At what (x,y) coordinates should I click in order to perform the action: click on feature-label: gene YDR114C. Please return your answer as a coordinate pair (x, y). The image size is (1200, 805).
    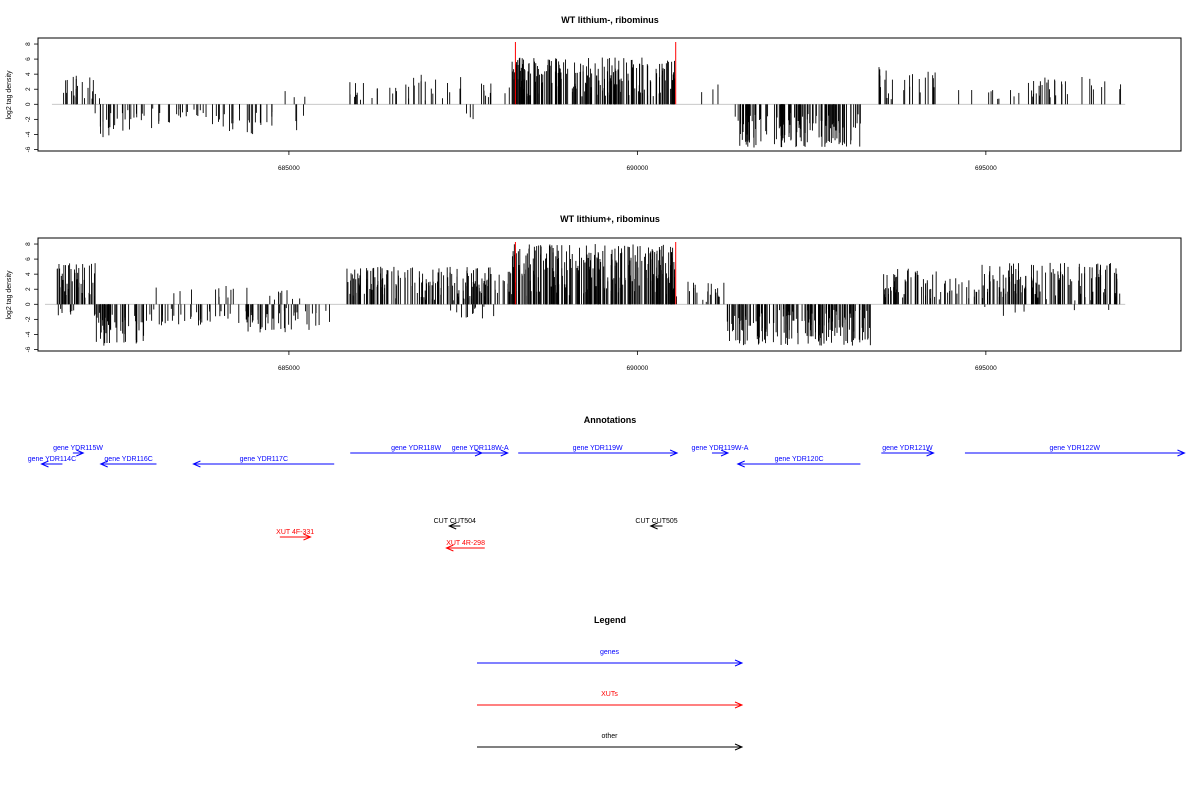
    Looking at the image, I should click on (52, 459).